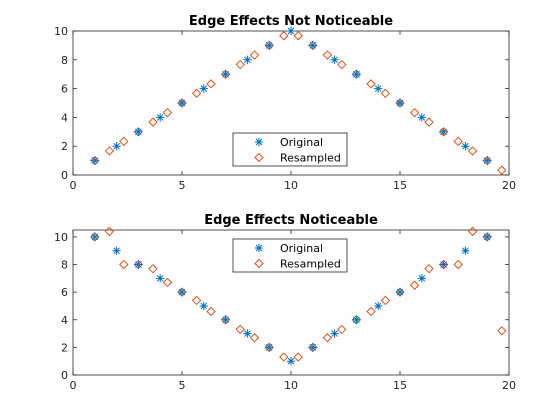 This screenshot has height=420, width=560. I want to click on y-tick-label: 6, so click(64, 89).